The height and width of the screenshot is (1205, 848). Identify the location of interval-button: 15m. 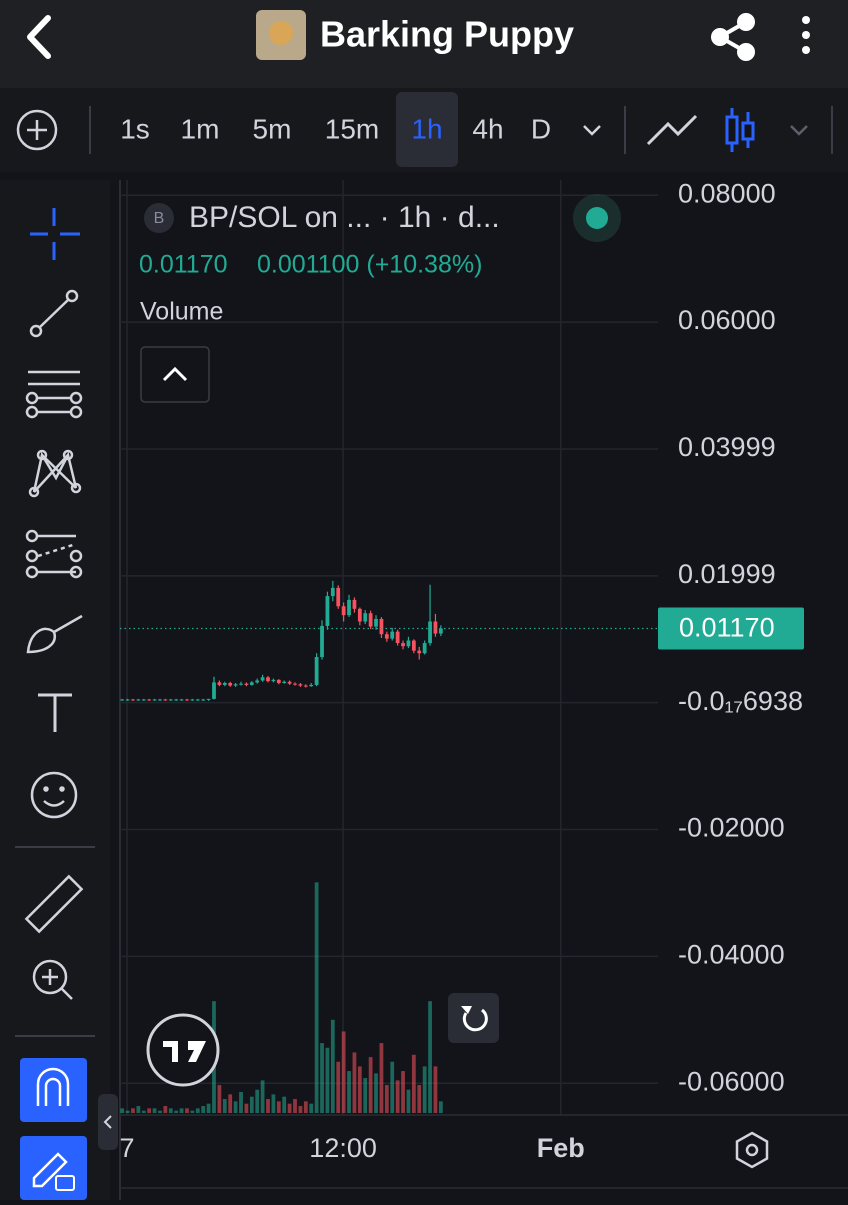
(352, 128).